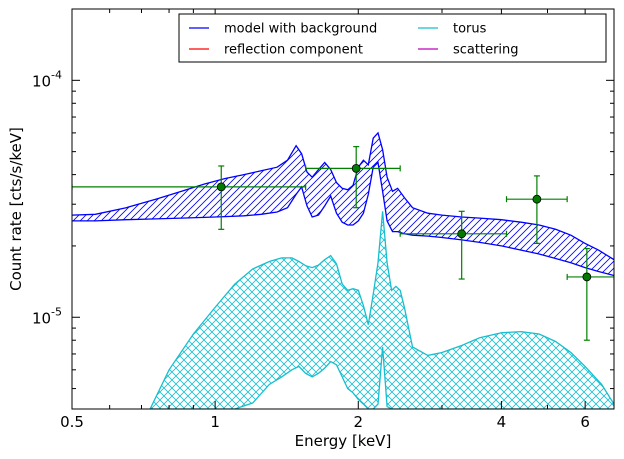 The width and height of the screenshot is (624, 459). I want to click on y-tick-label: 10⁻⁵, so click(47, 316).